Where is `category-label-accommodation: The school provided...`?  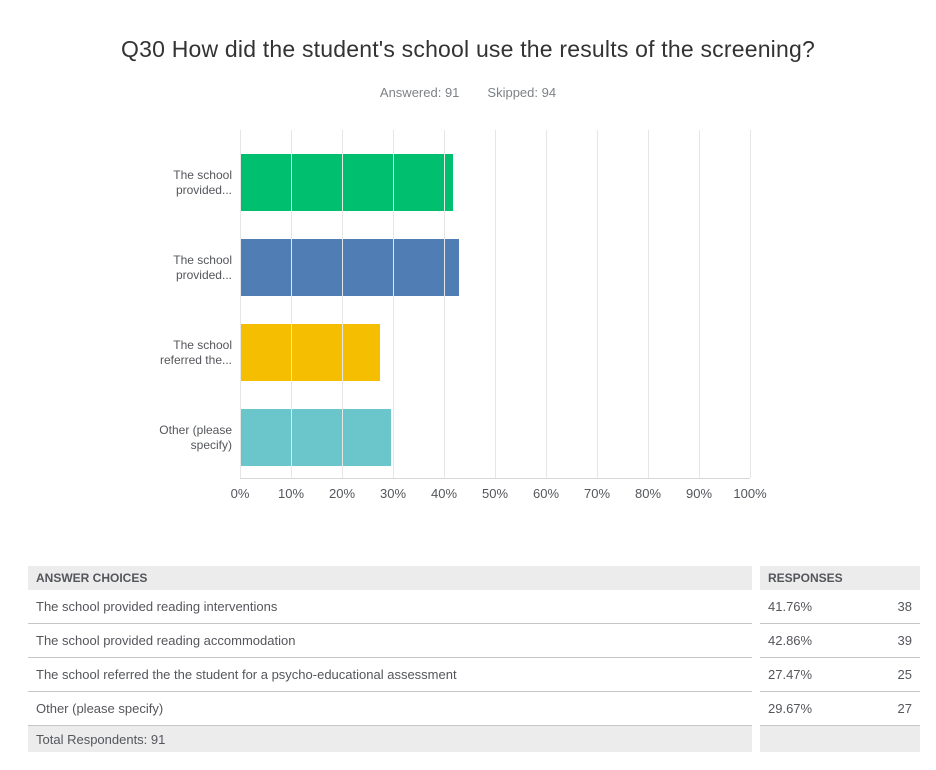 category-label-accommodation: The school provided... is located at coordinates (116, 267).